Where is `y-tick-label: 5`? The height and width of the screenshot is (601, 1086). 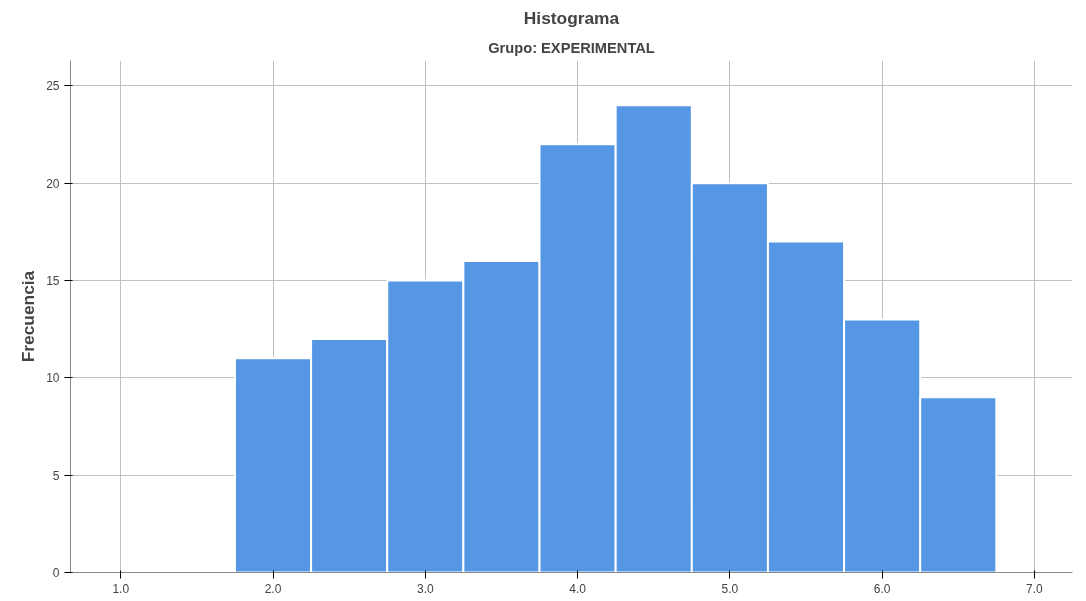 y-tick-label: 5 is located at coordinates (56, 475).